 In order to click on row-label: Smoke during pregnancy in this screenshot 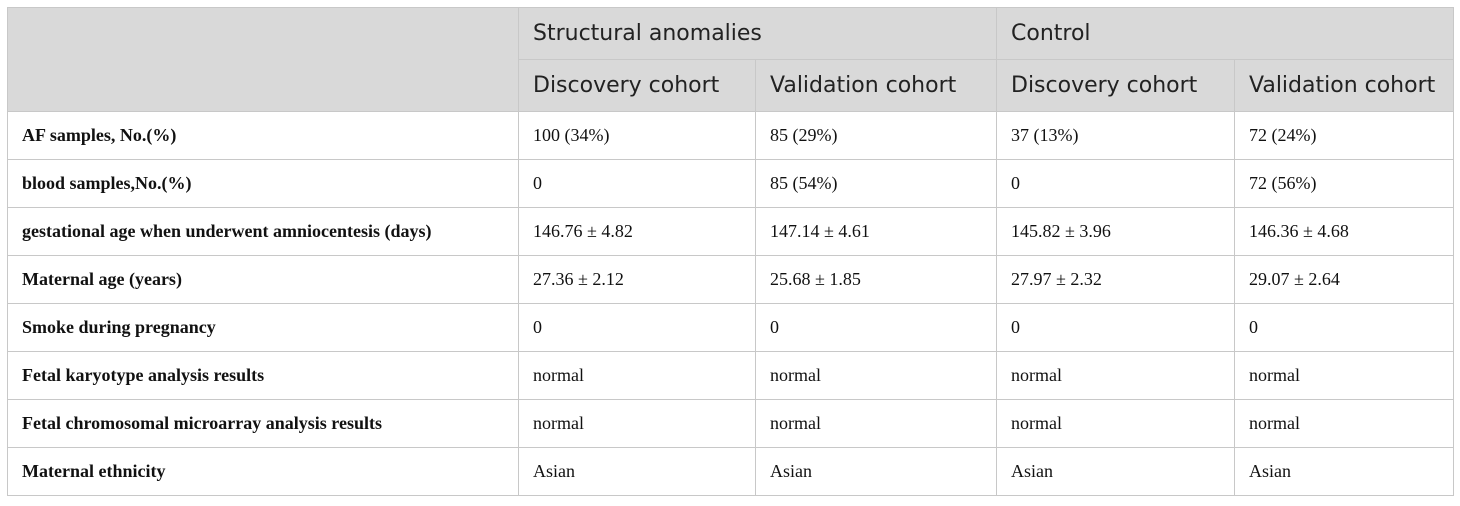, I will do `click(263, 327)`.